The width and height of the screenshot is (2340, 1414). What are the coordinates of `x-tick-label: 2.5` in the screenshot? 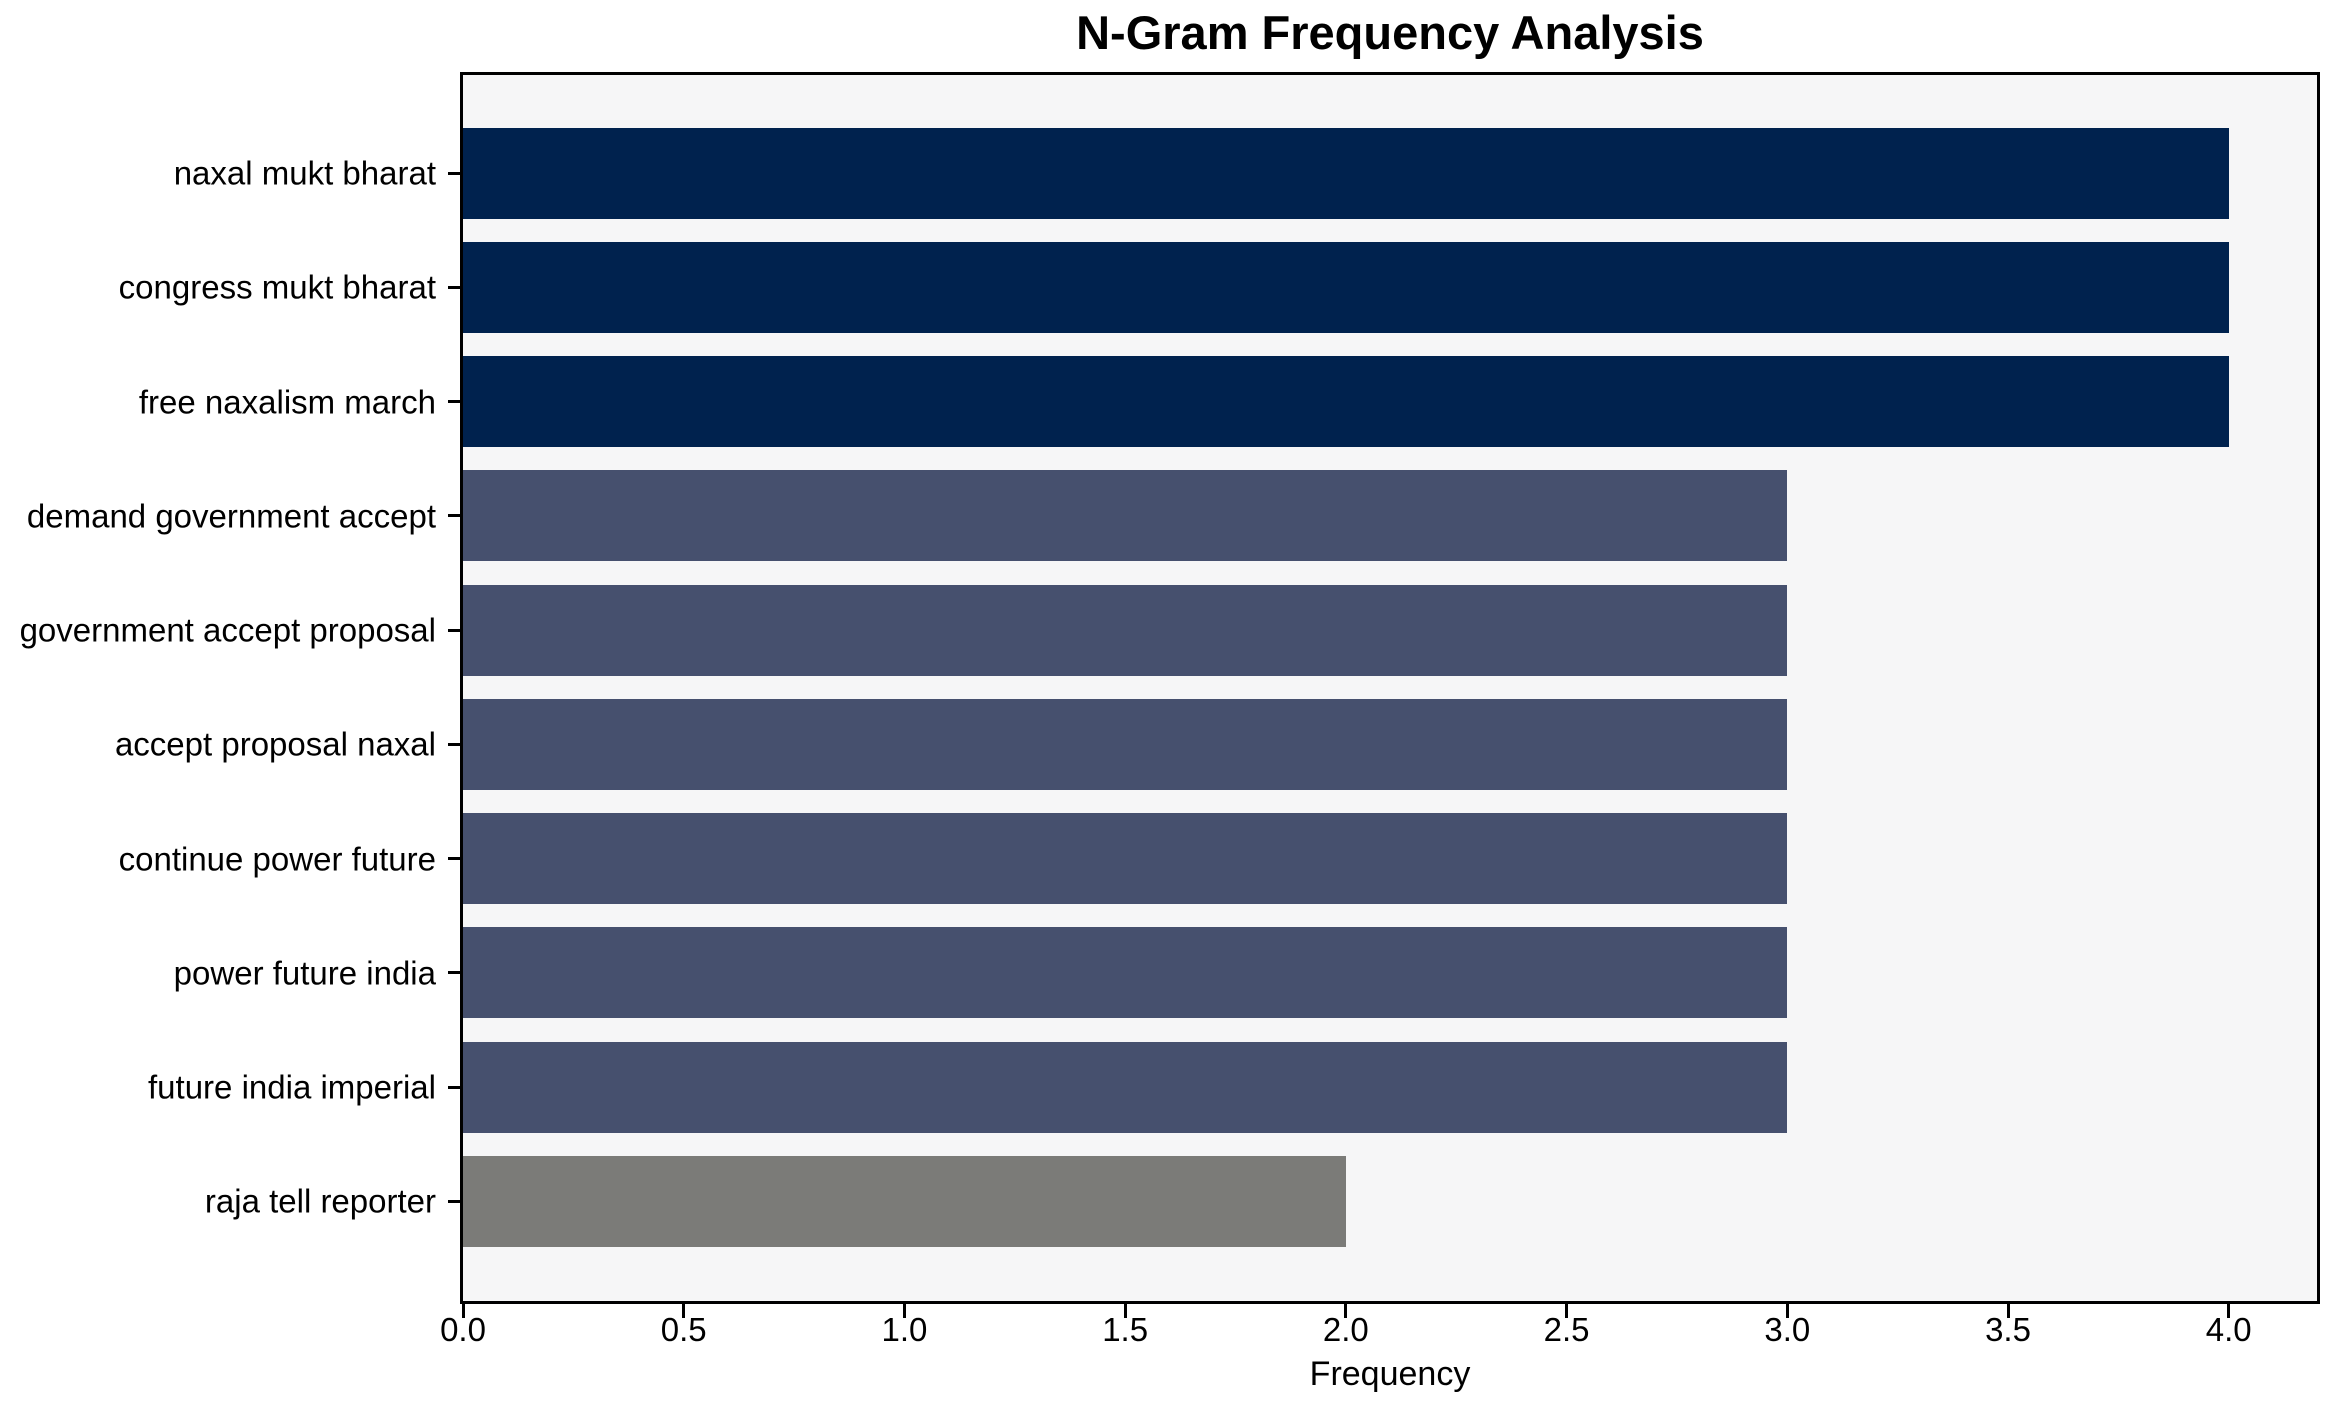 It's located at (1566, 1329).